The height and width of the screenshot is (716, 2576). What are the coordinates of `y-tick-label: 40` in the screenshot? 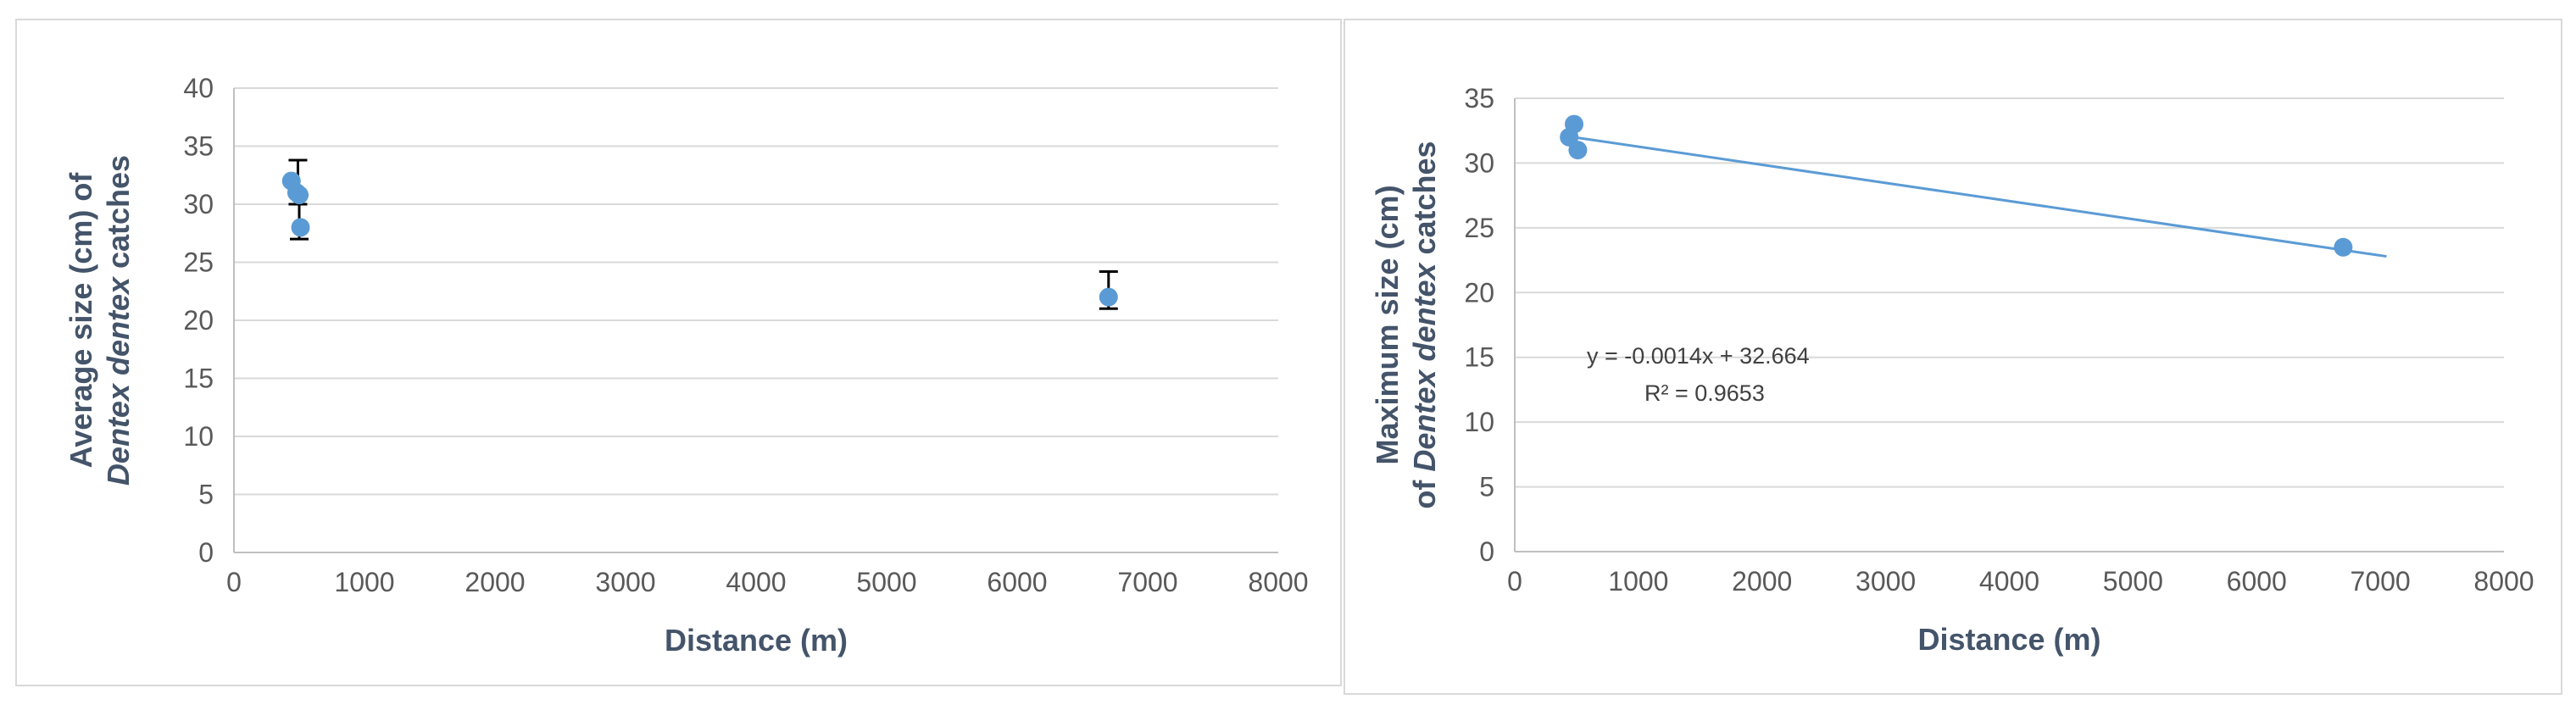 It's located at (198, 88).